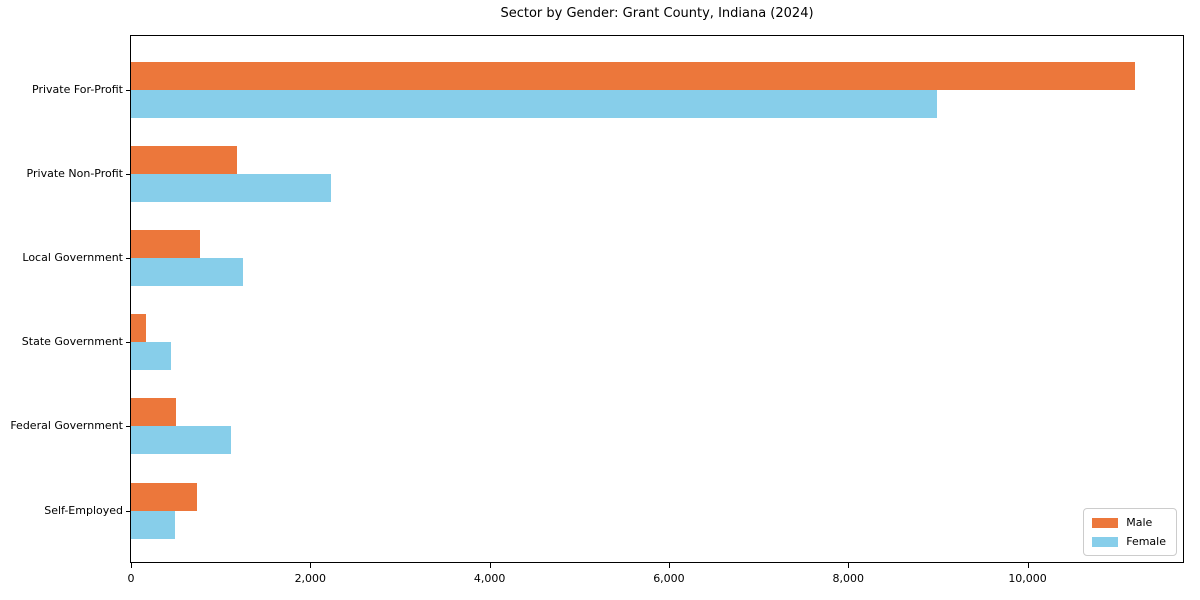  Describe the element at coordinates (128, 174) in the screenshot. I see `ytick-mark-private-non-profit` at that location.